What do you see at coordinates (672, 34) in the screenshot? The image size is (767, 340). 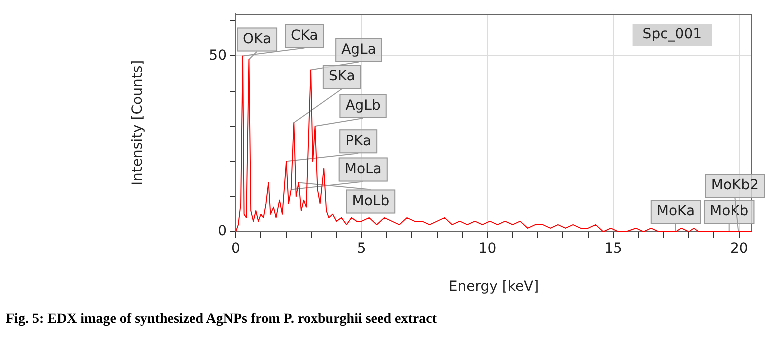 I see `annotation: Spc_001` at bounding box center [672, 34].